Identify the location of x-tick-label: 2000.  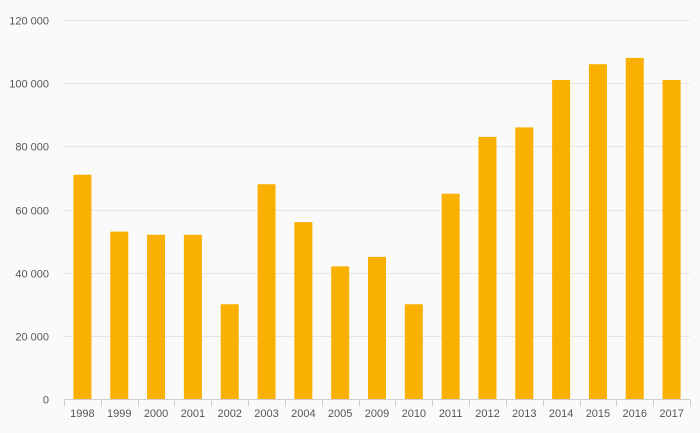
(156, 414).